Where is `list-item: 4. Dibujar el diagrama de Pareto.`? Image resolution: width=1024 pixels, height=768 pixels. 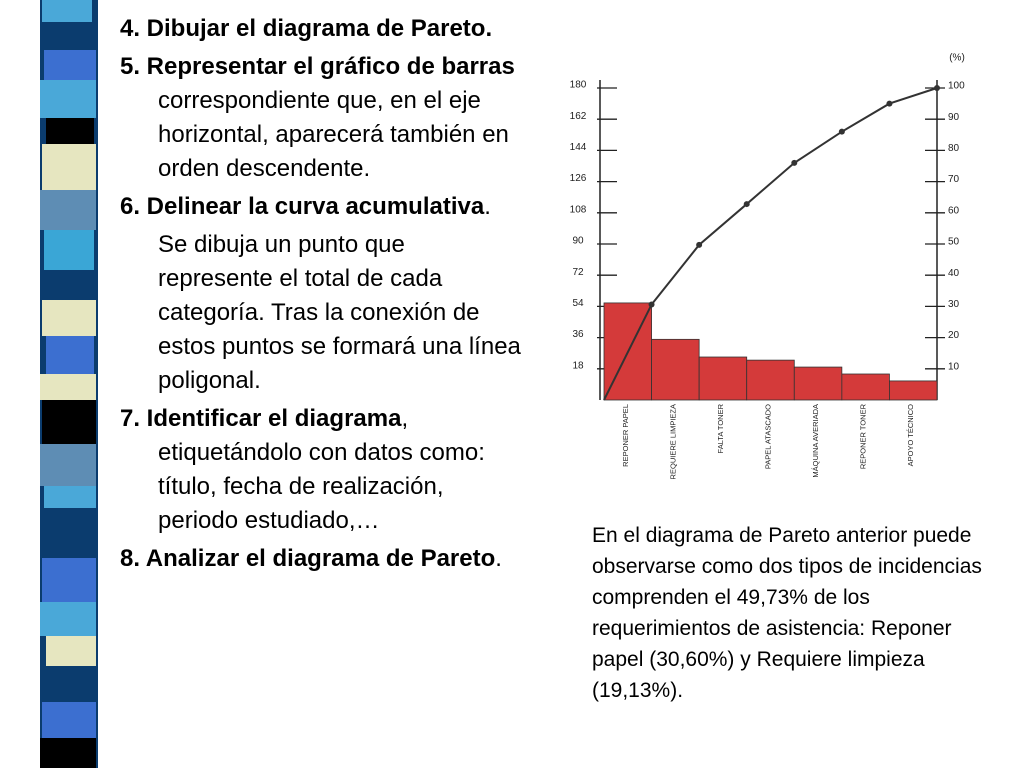
list-item: 4. Dibujar el diagrama de Pareto. is located at coordinates (322, 29).